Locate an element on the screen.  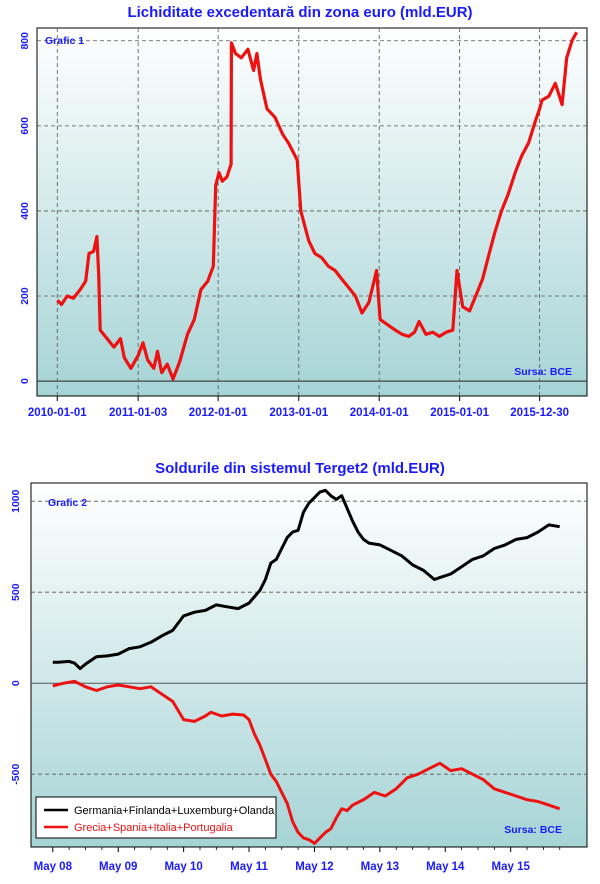
legend-label-1: Germania+Finlanda+Luxemburg+Olanda is located at coordinates (174, 811).